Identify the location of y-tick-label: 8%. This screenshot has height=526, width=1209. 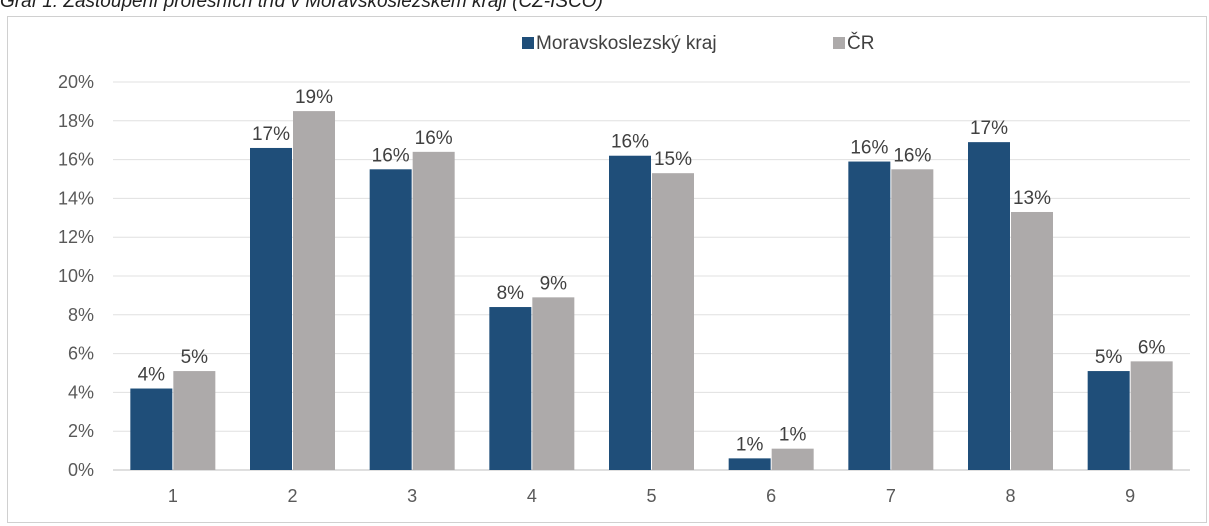
(81, 315).